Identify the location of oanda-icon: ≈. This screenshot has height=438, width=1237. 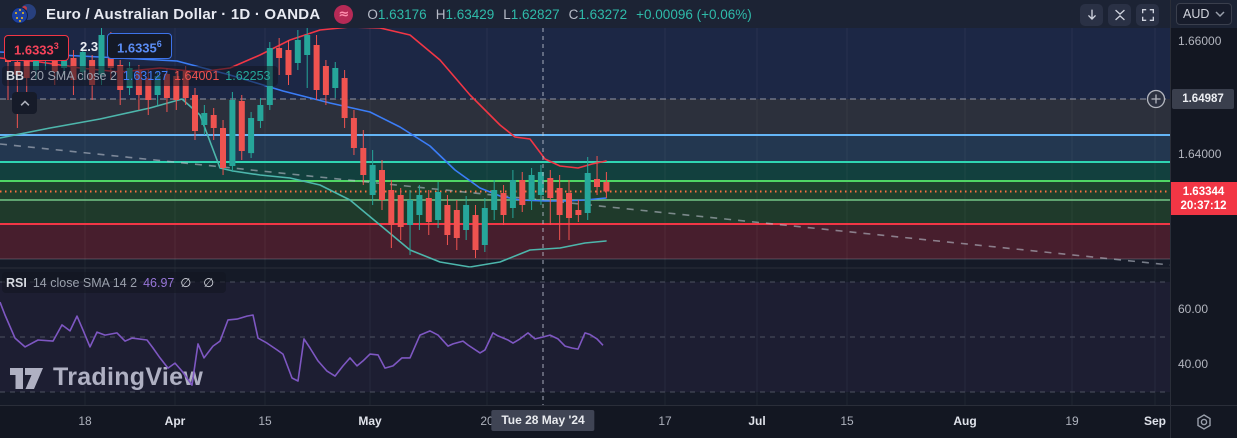
(344, 14).